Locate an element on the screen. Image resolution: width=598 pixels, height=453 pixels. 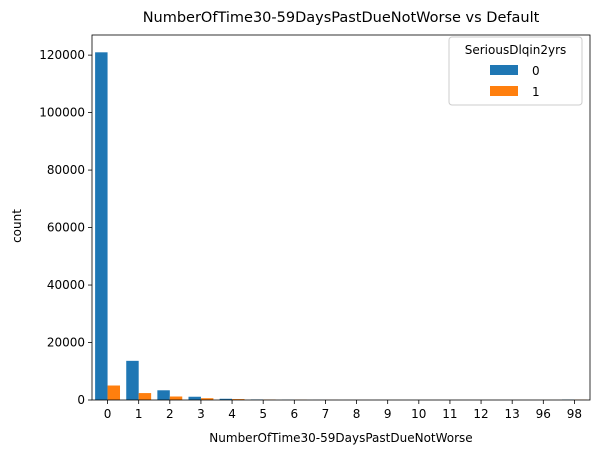
x-tick-label: 1 is located at coordinates (139, 414).